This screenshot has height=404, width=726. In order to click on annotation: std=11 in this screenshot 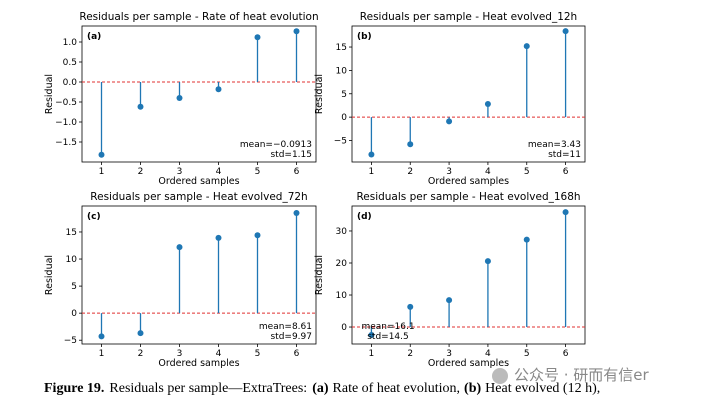, I will do `click(564, 155)`.